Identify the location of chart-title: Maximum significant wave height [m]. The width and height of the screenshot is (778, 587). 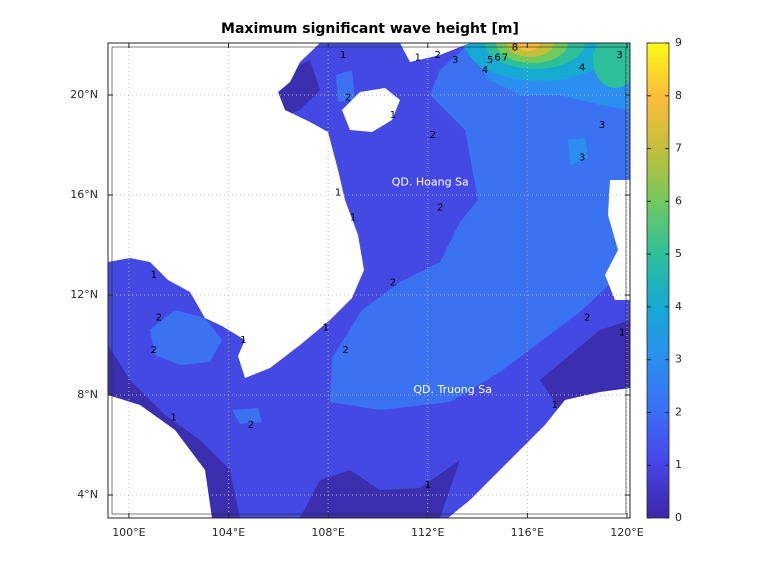
(370, 29).